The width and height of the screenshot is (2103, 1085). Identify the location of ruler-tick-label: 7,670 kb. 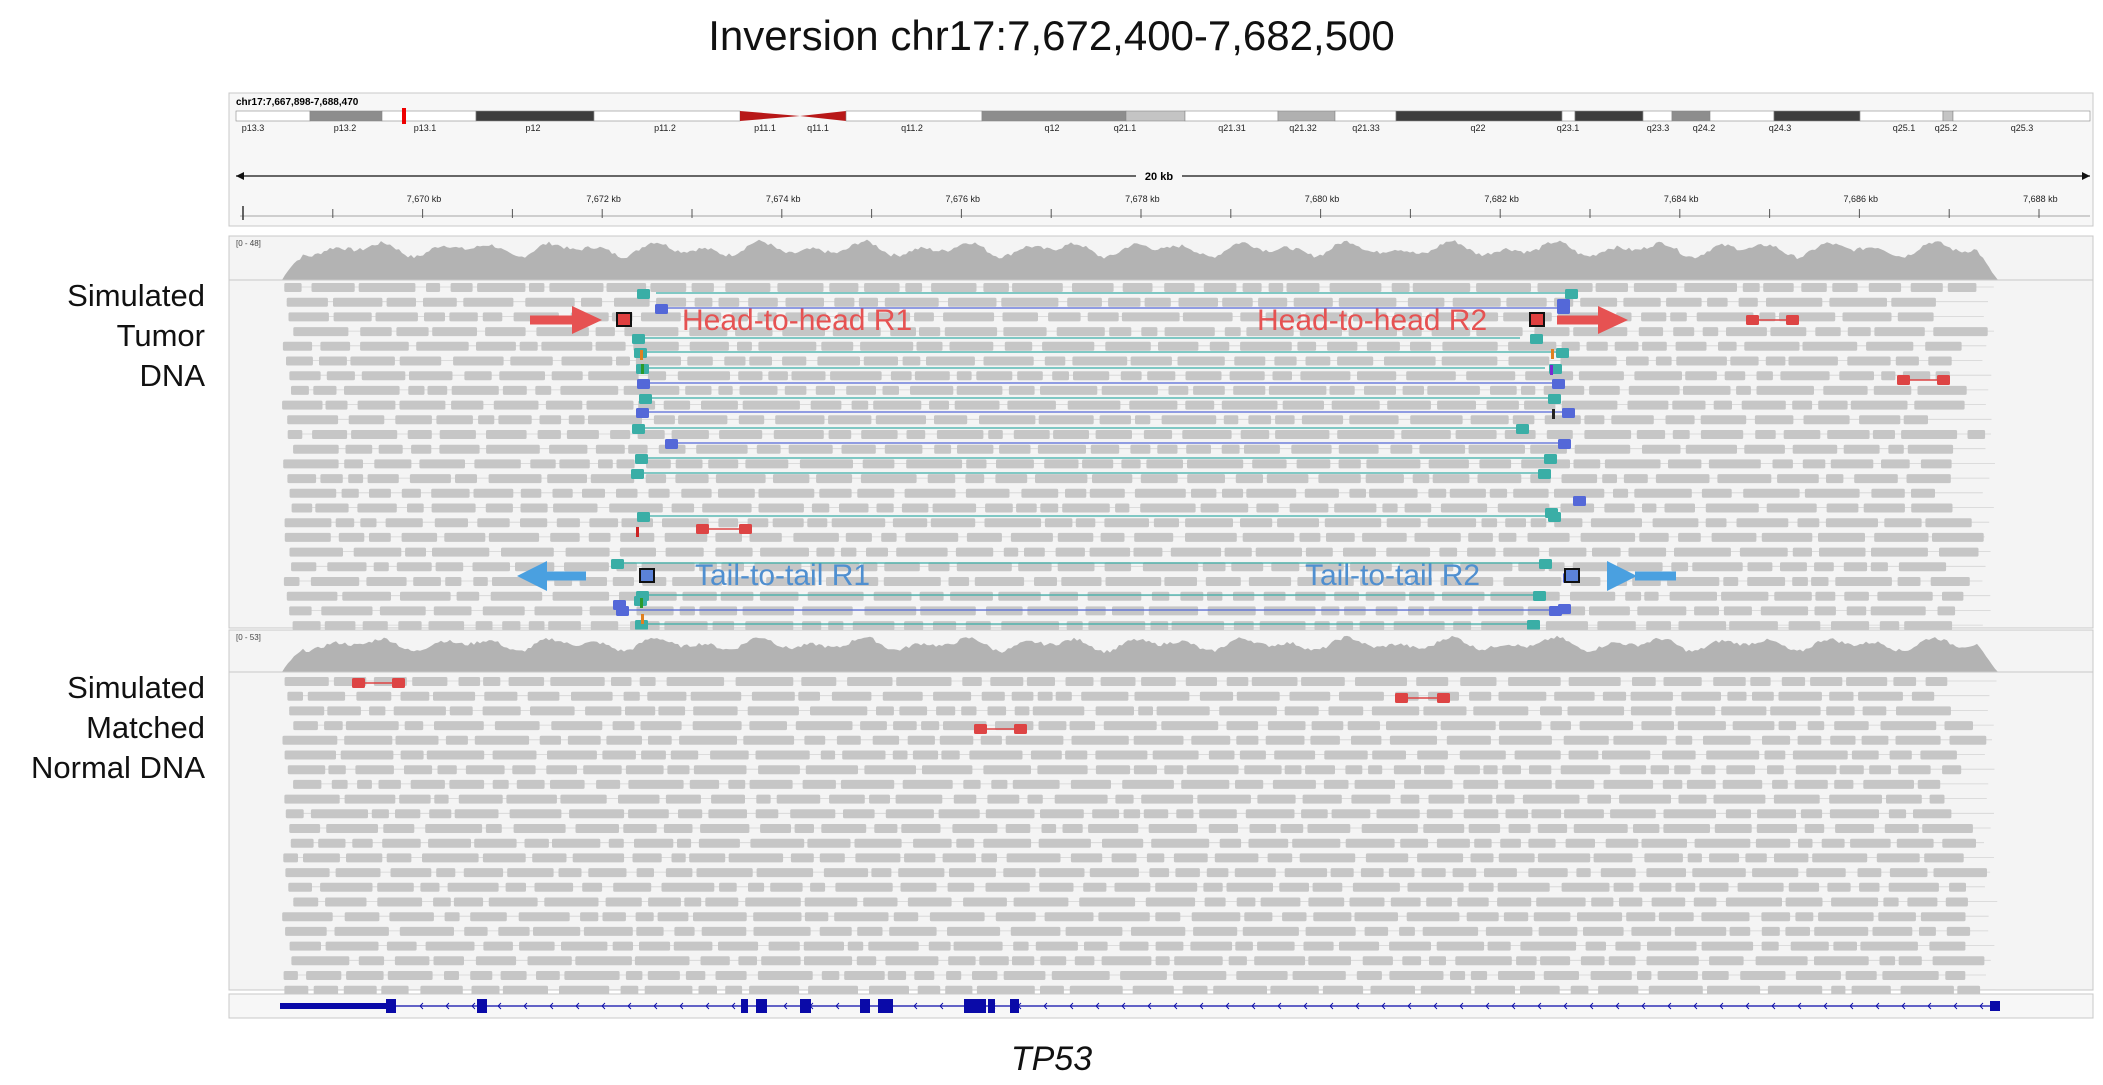
(424, 199).